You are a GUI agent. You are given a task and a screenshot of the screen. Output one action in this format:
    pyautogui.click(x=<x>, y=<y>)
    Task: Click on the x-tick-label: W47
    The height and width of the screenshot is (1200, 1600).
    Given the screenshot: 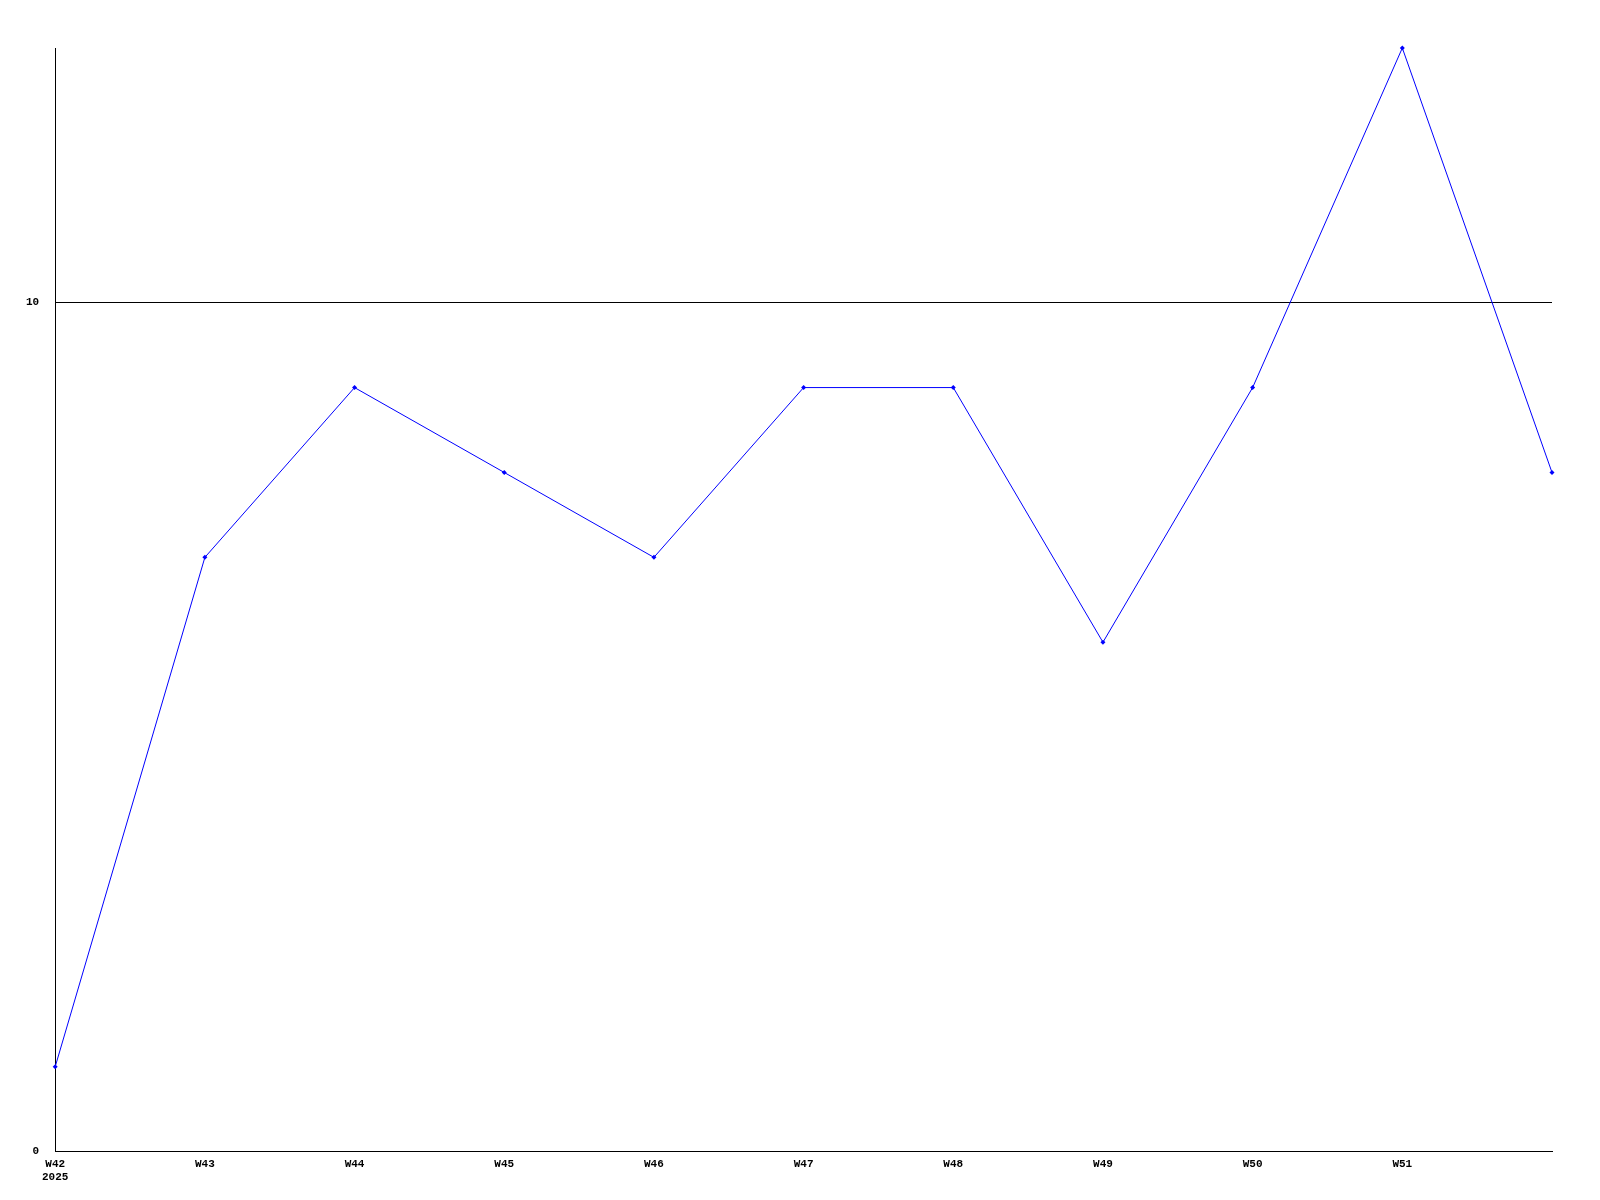 What is the action you would take?
    pyautogui.click(x=803, y=1163)
    